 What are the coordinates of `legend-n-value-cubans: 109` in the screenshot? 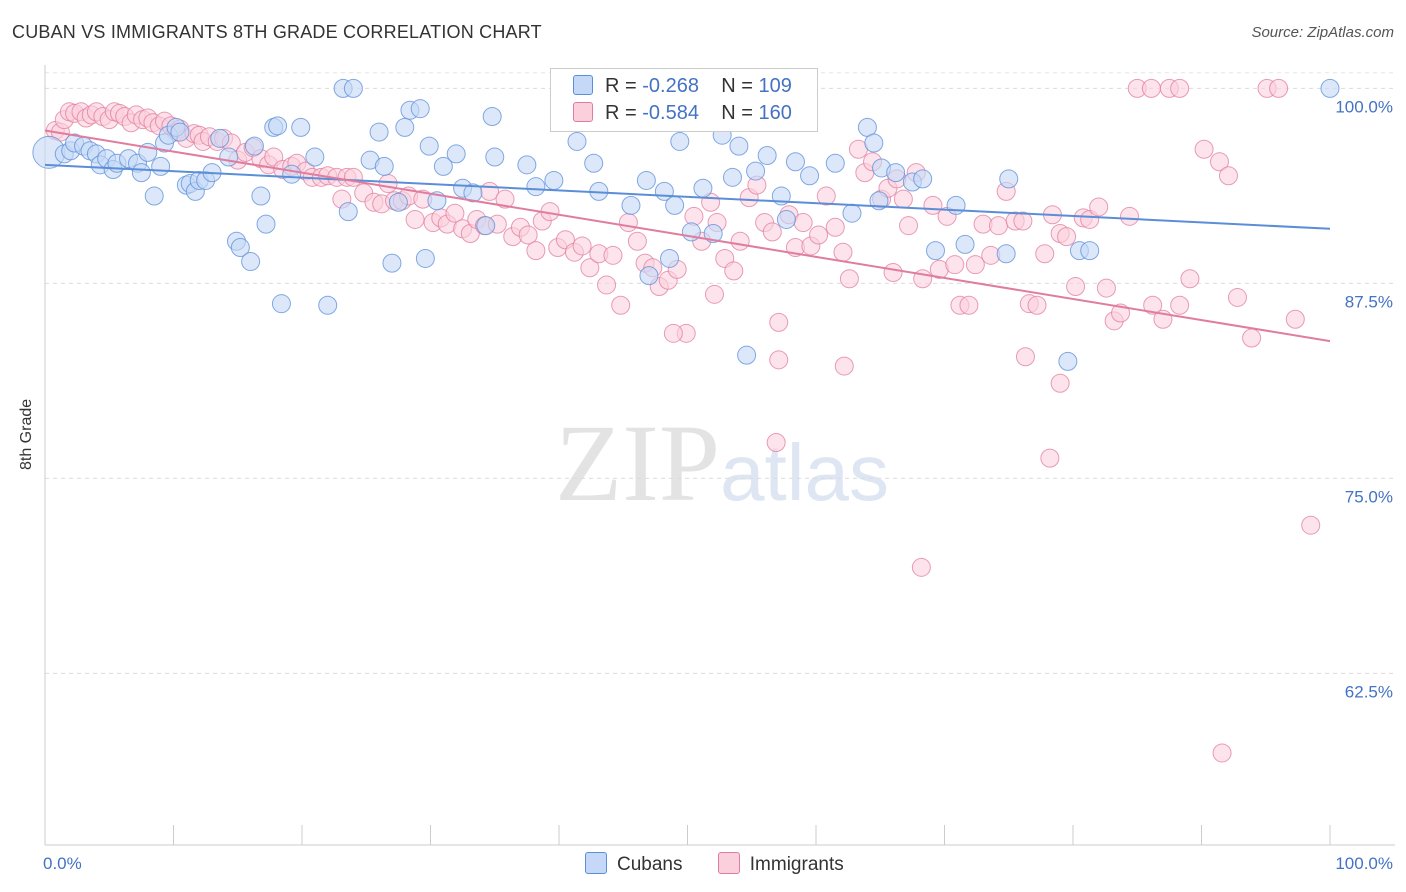 It's located at (775, 86).